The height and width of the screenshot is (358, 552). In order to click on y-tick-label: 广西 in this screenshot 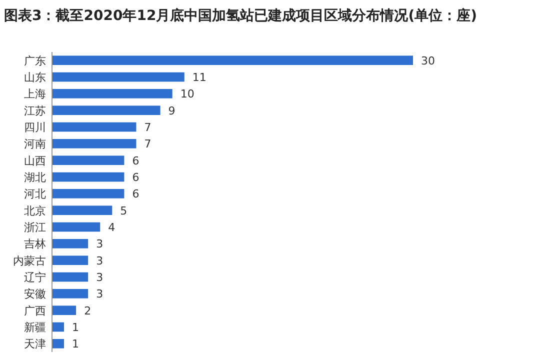, I will do `click(35, 311)`.